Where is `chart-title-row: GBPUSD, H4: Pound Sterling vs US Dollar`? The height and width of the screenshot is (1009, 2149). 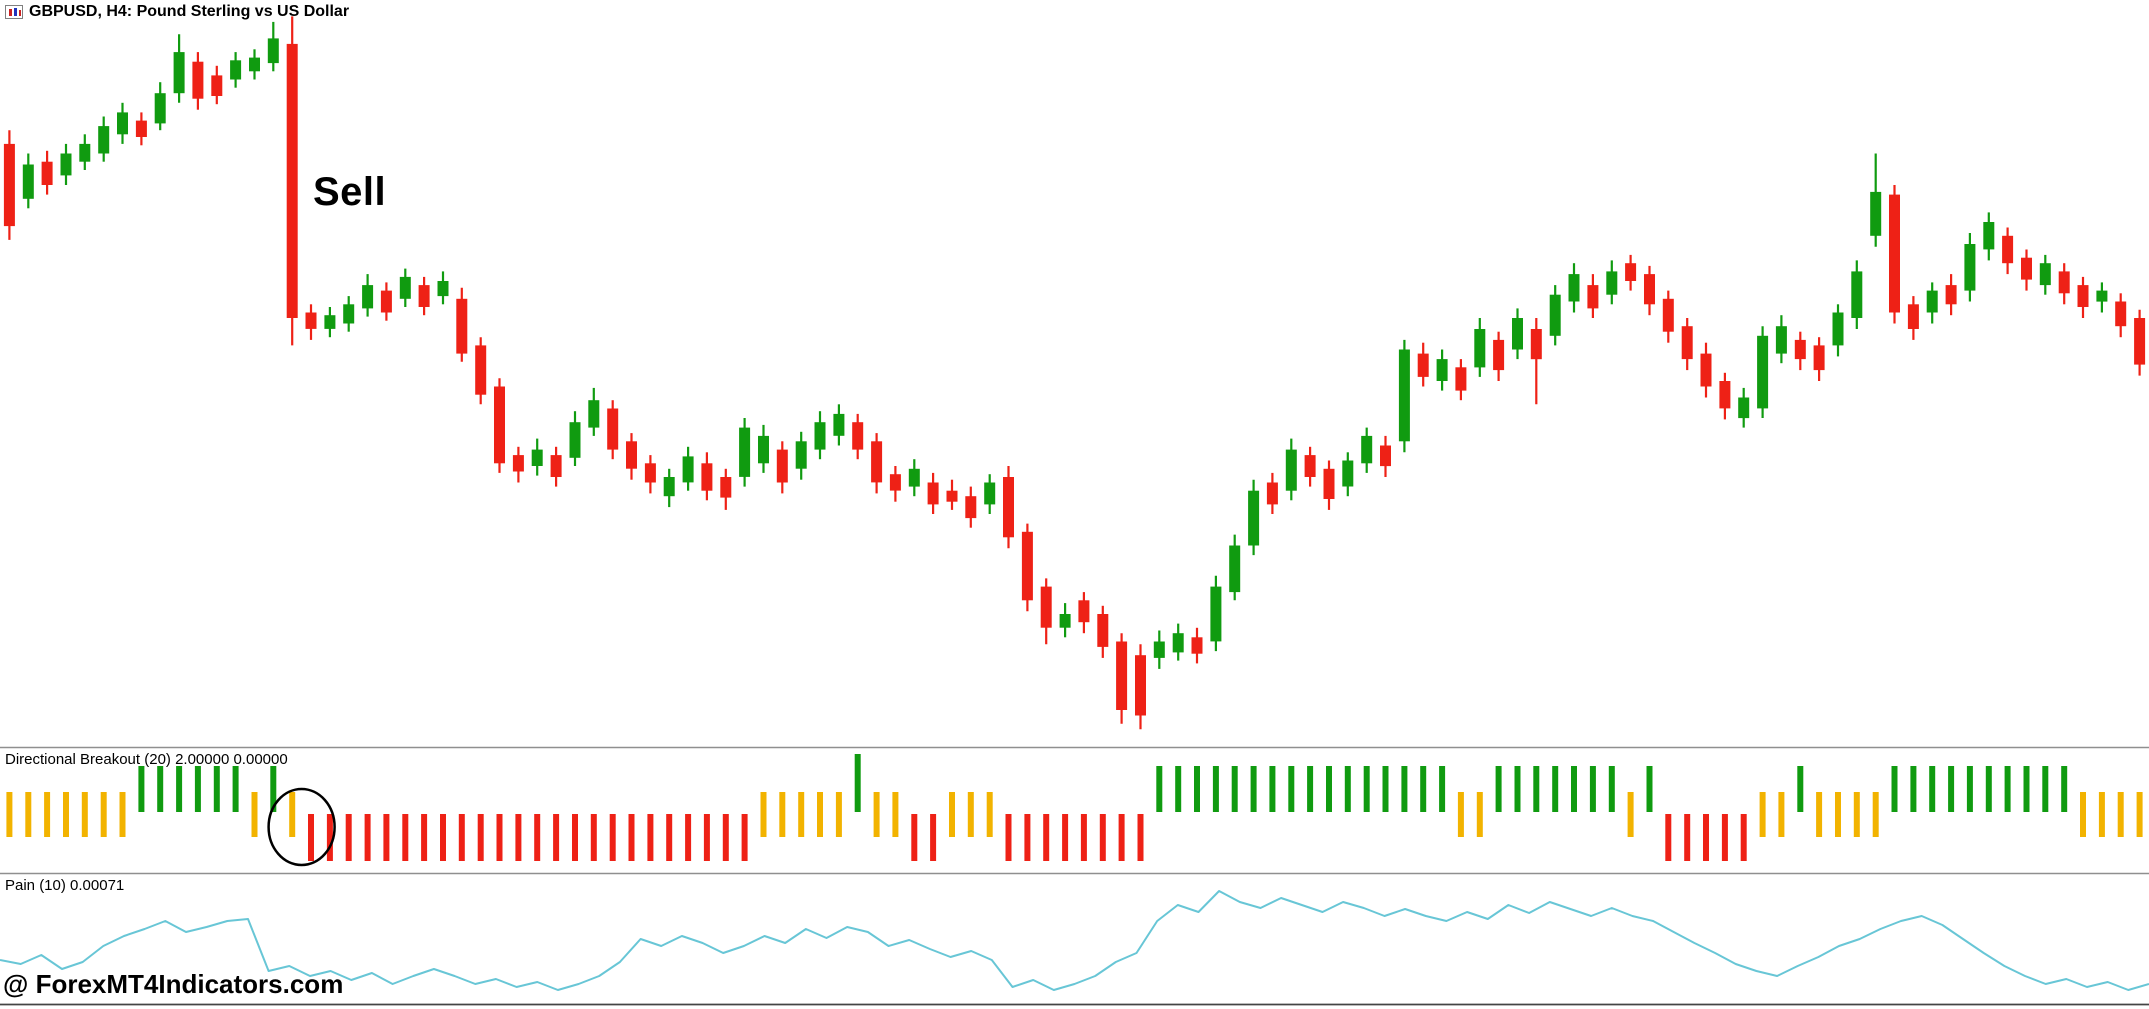 chart-title-row: GBPUSD, H4: Pound Sterling vs US Dollar is located at coordinates (177, 12).